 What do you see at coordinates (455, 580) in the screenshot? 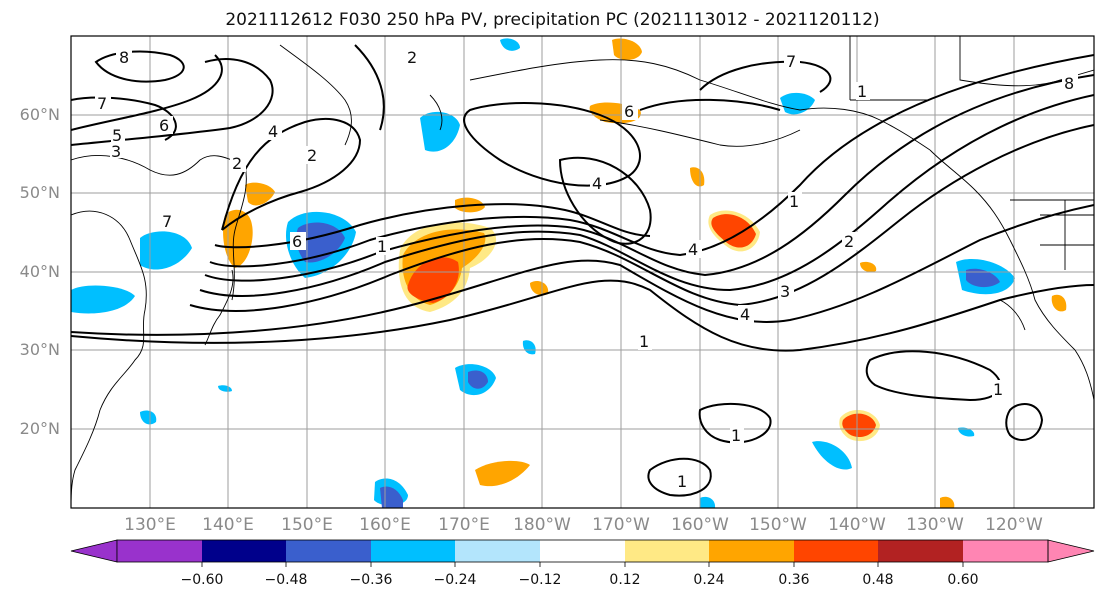
I see `colorbar-tick-label: −0.24` at bounding box center [455, 580].